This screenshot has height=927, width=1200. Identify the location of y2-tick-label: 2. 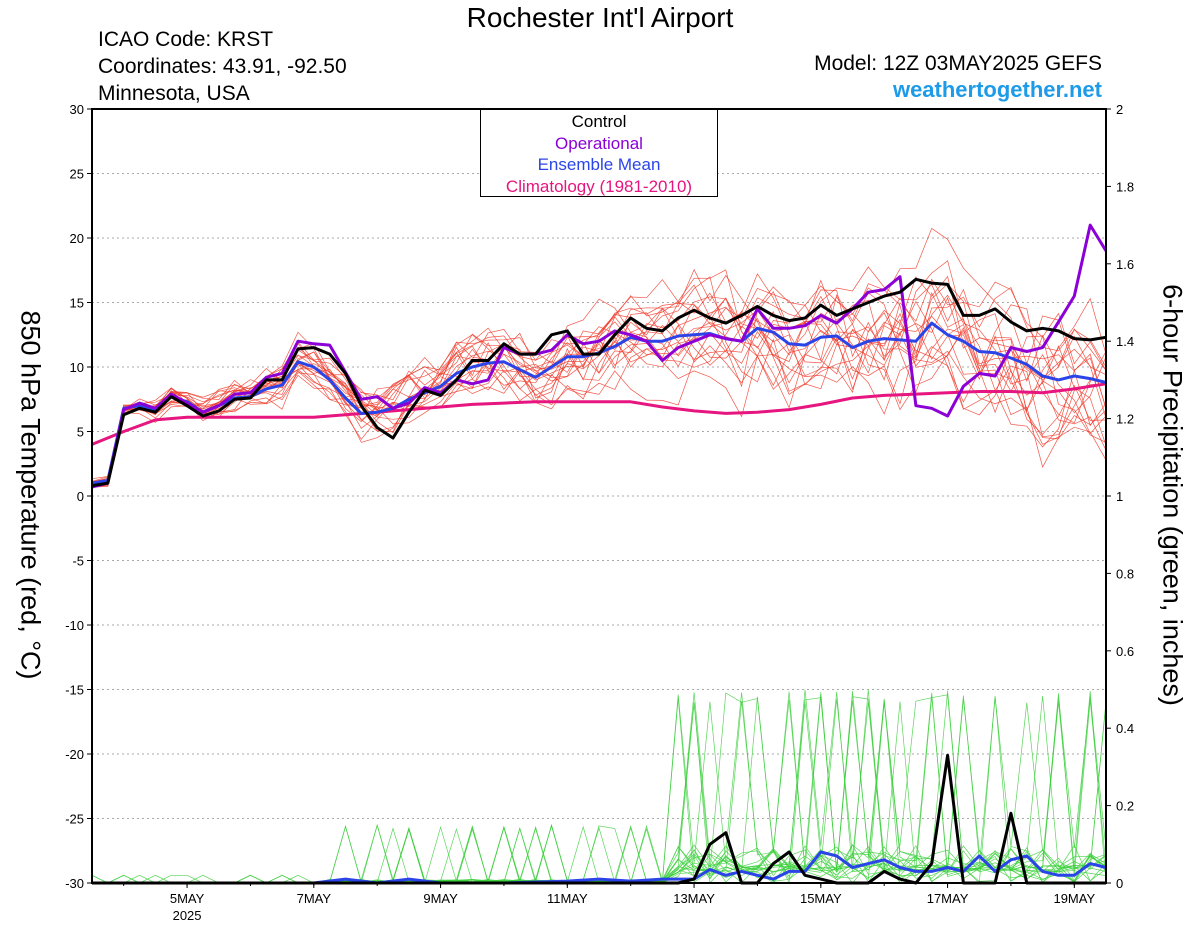
(1119, 109).